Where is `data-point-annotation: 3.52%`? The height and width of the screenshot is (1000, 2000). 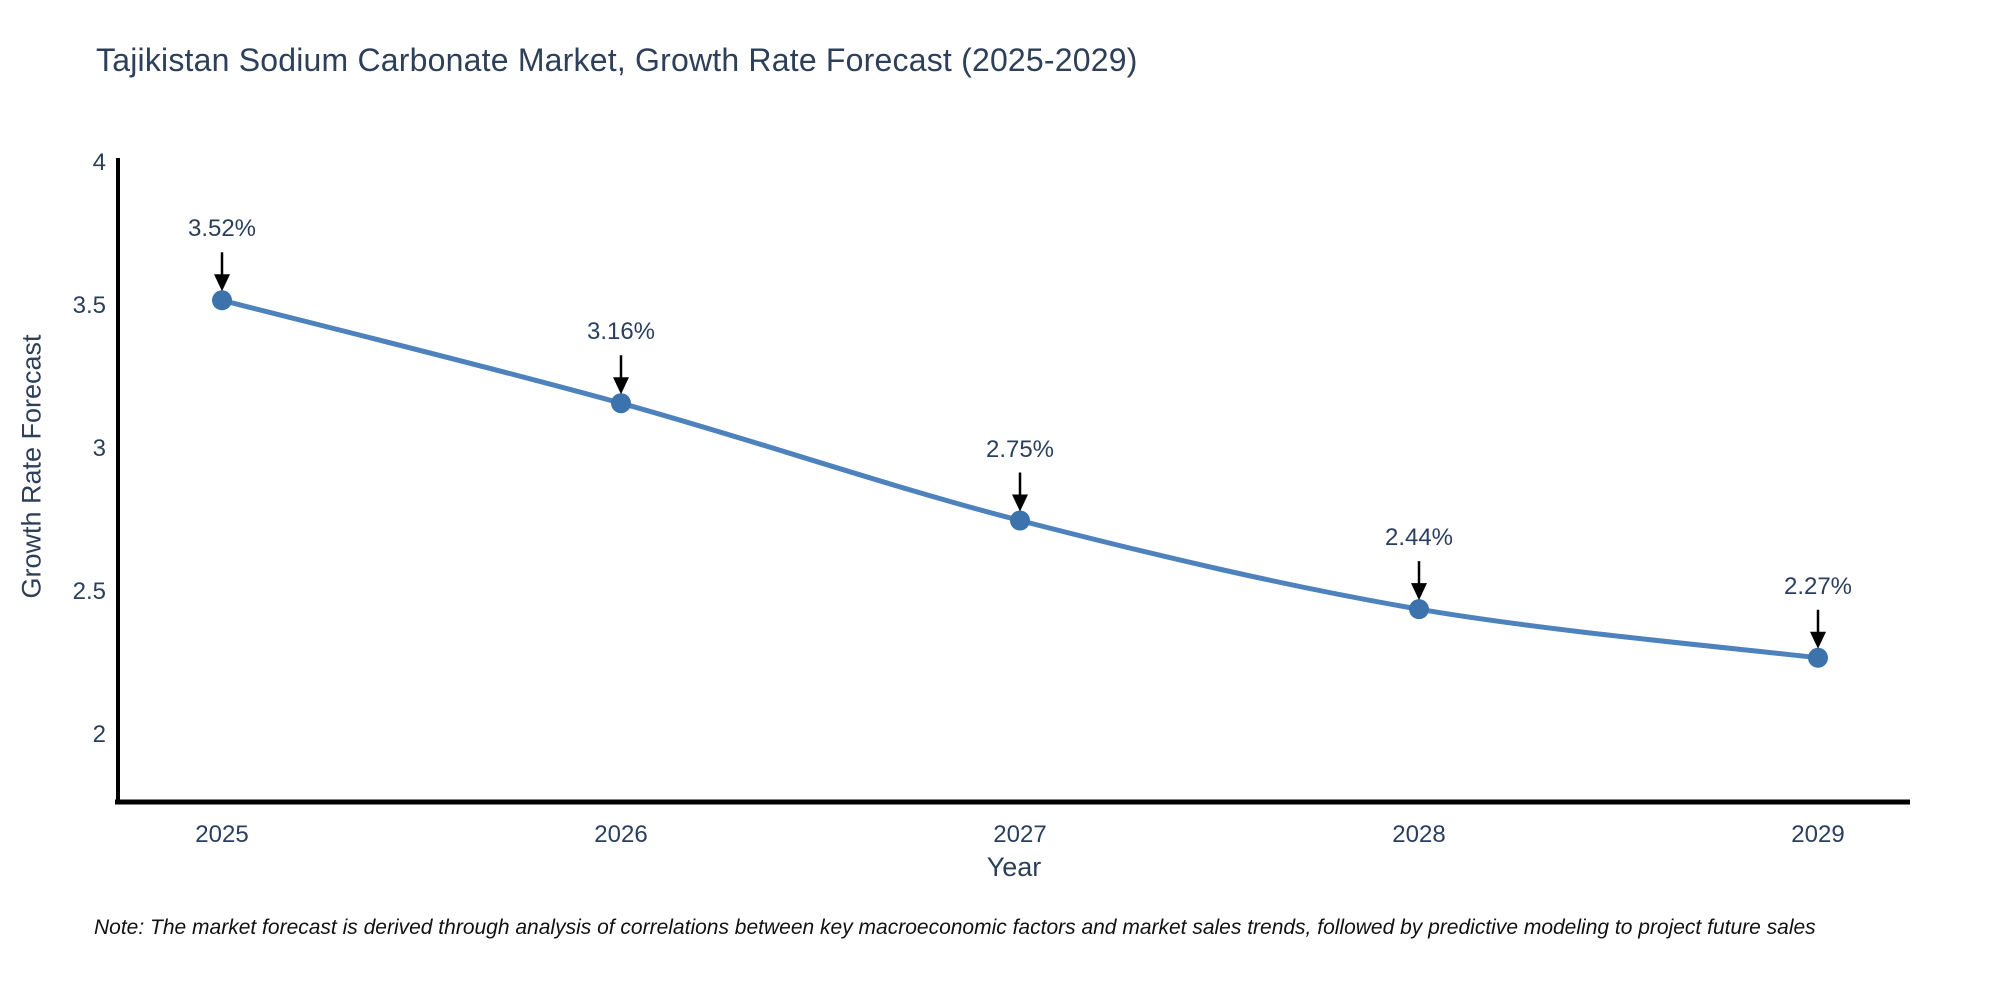
data-point-annotation: 3.52% is located at coordinates (222, 229).